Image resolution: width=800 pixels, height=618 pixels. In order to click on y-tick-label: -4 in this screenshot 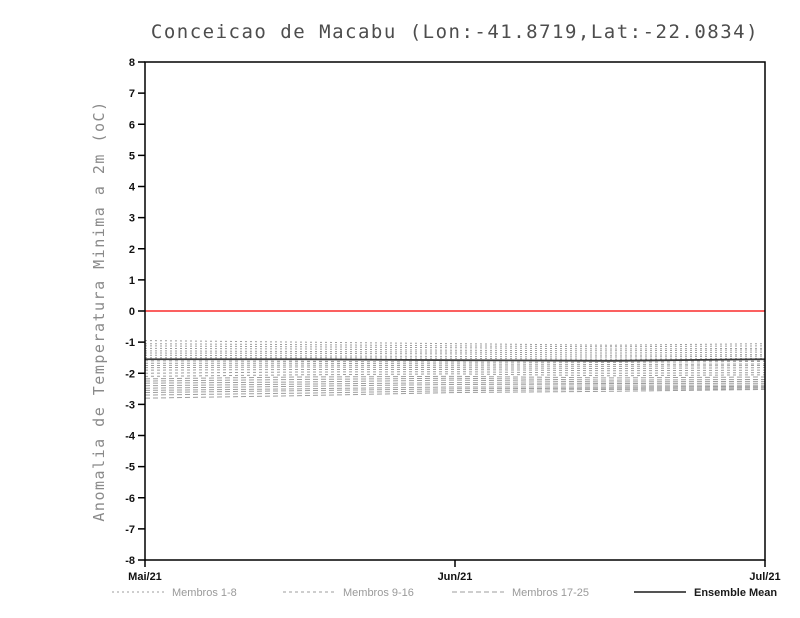, I will do `click(130, 437)`.